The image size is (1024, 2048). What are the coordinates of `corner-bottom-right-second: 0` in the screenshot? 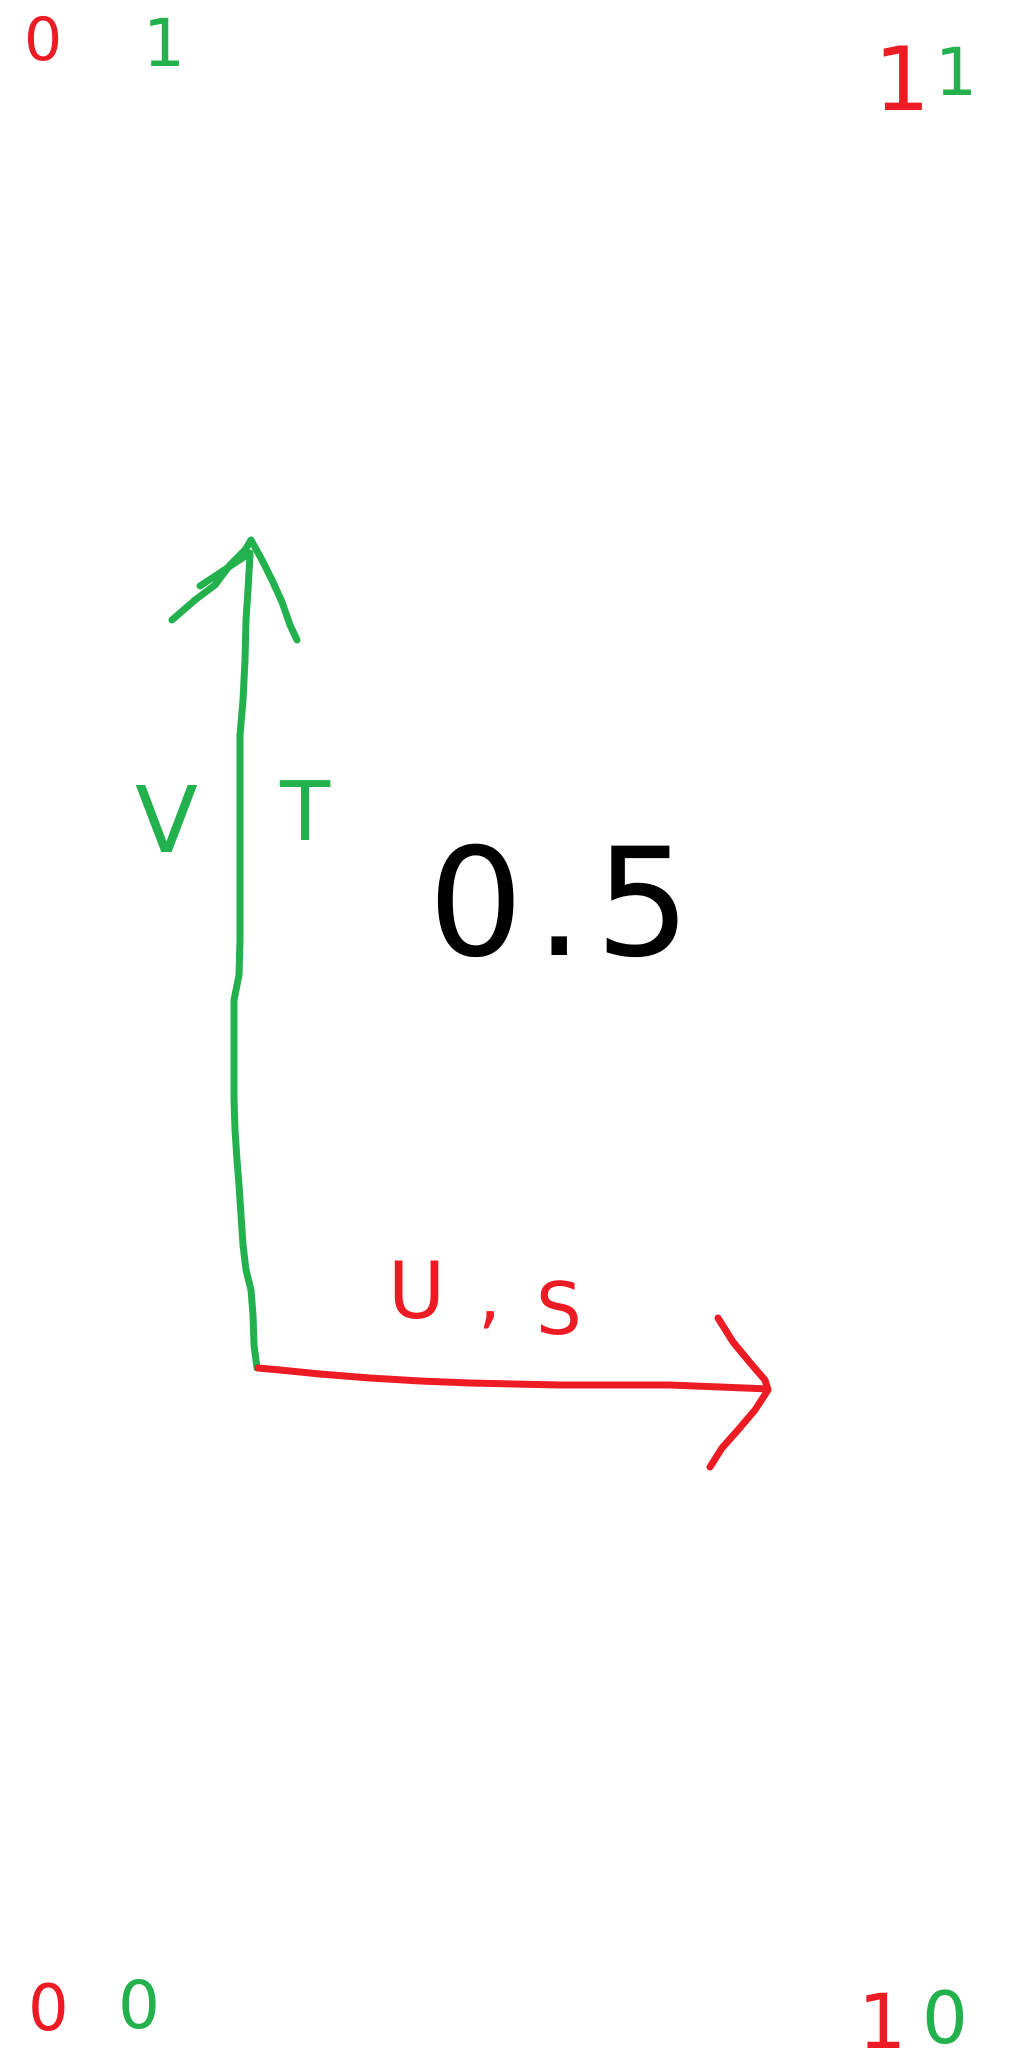 It's located at (945, 2012).